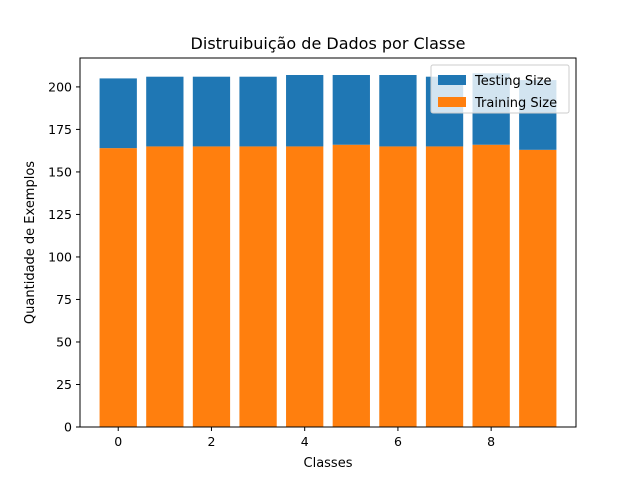  What do you see at coordinates (515, 103) in the screenshot?
I see `legend-label-training-size: Training Size` at bounding box center [515, 103].